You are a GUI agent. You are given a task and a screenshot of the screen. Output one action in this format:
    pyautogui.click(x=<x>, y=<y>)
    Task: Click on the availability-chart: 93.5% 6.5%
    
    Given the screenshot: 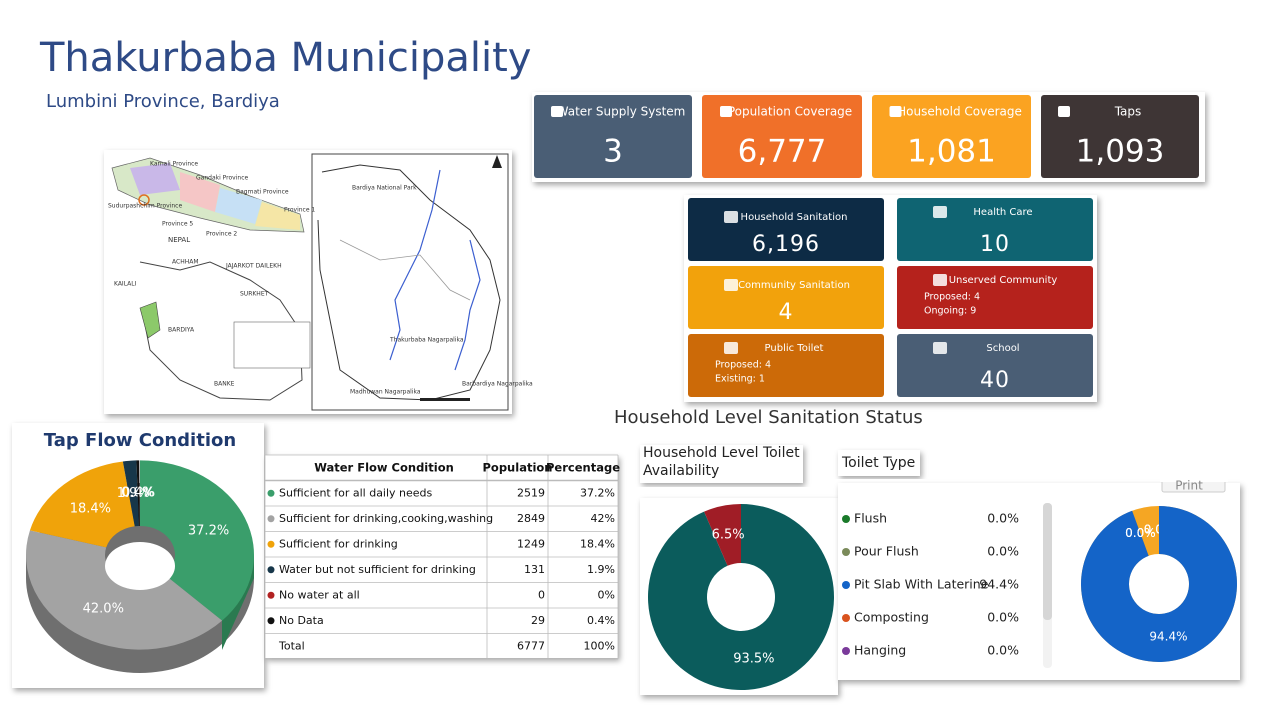 What is the action you would take?
    pyautogui.click(x=740, y=597)
    